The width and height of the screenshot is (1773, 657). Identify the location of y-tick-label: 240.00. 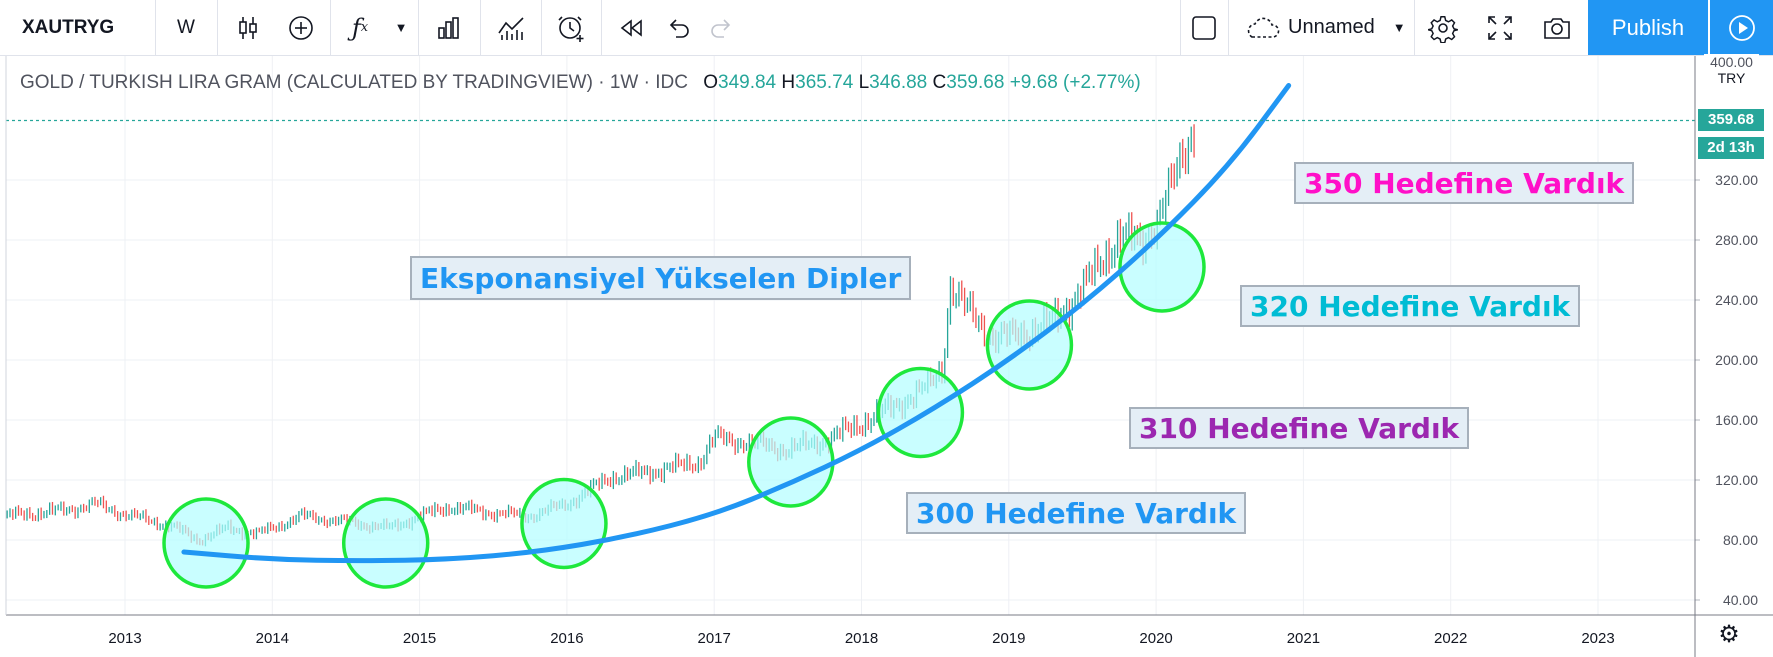
(1736, 300).